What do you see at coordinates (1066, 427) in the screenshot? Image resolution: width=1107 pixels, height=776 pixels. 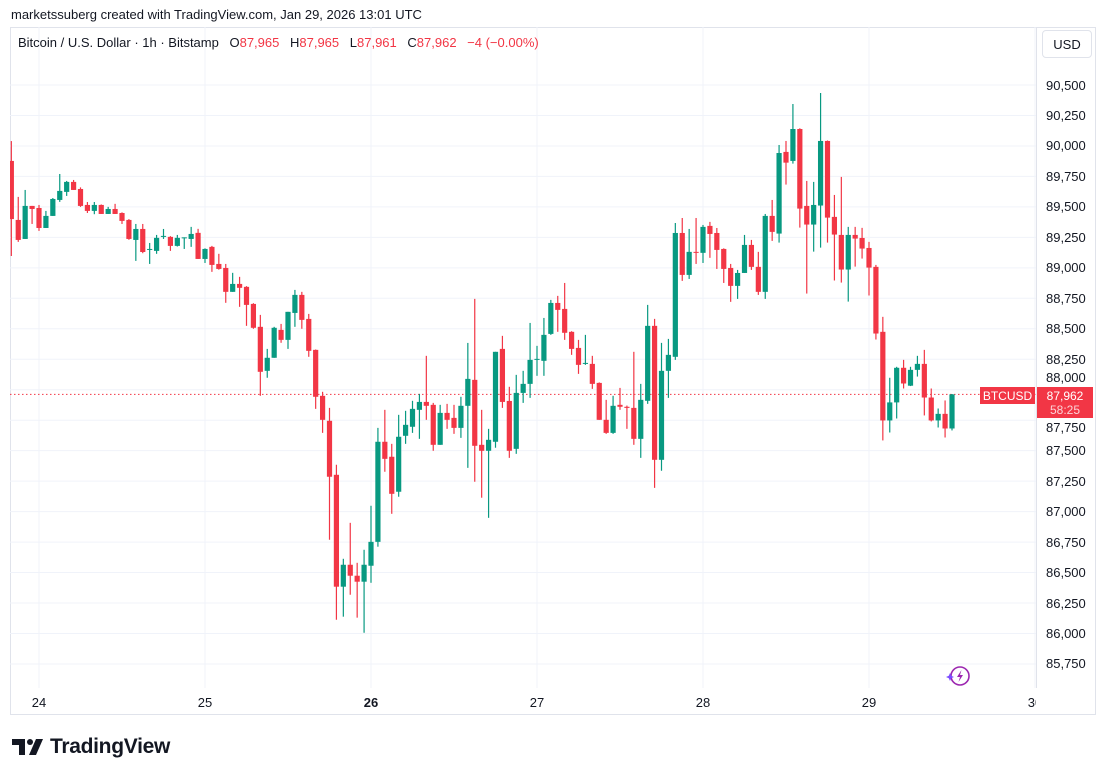 I see `price-tick-label: 87,750` at bounding box center [1066, 427].